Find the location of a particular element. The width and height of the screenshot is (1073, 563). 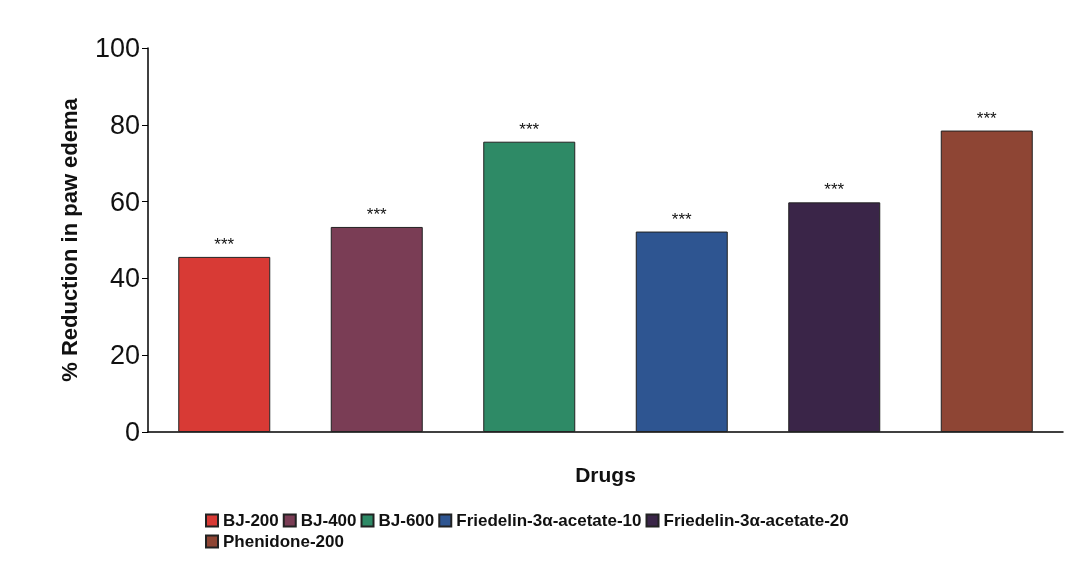

legend-label: BJ-200 is located at coordinates (251, 520).